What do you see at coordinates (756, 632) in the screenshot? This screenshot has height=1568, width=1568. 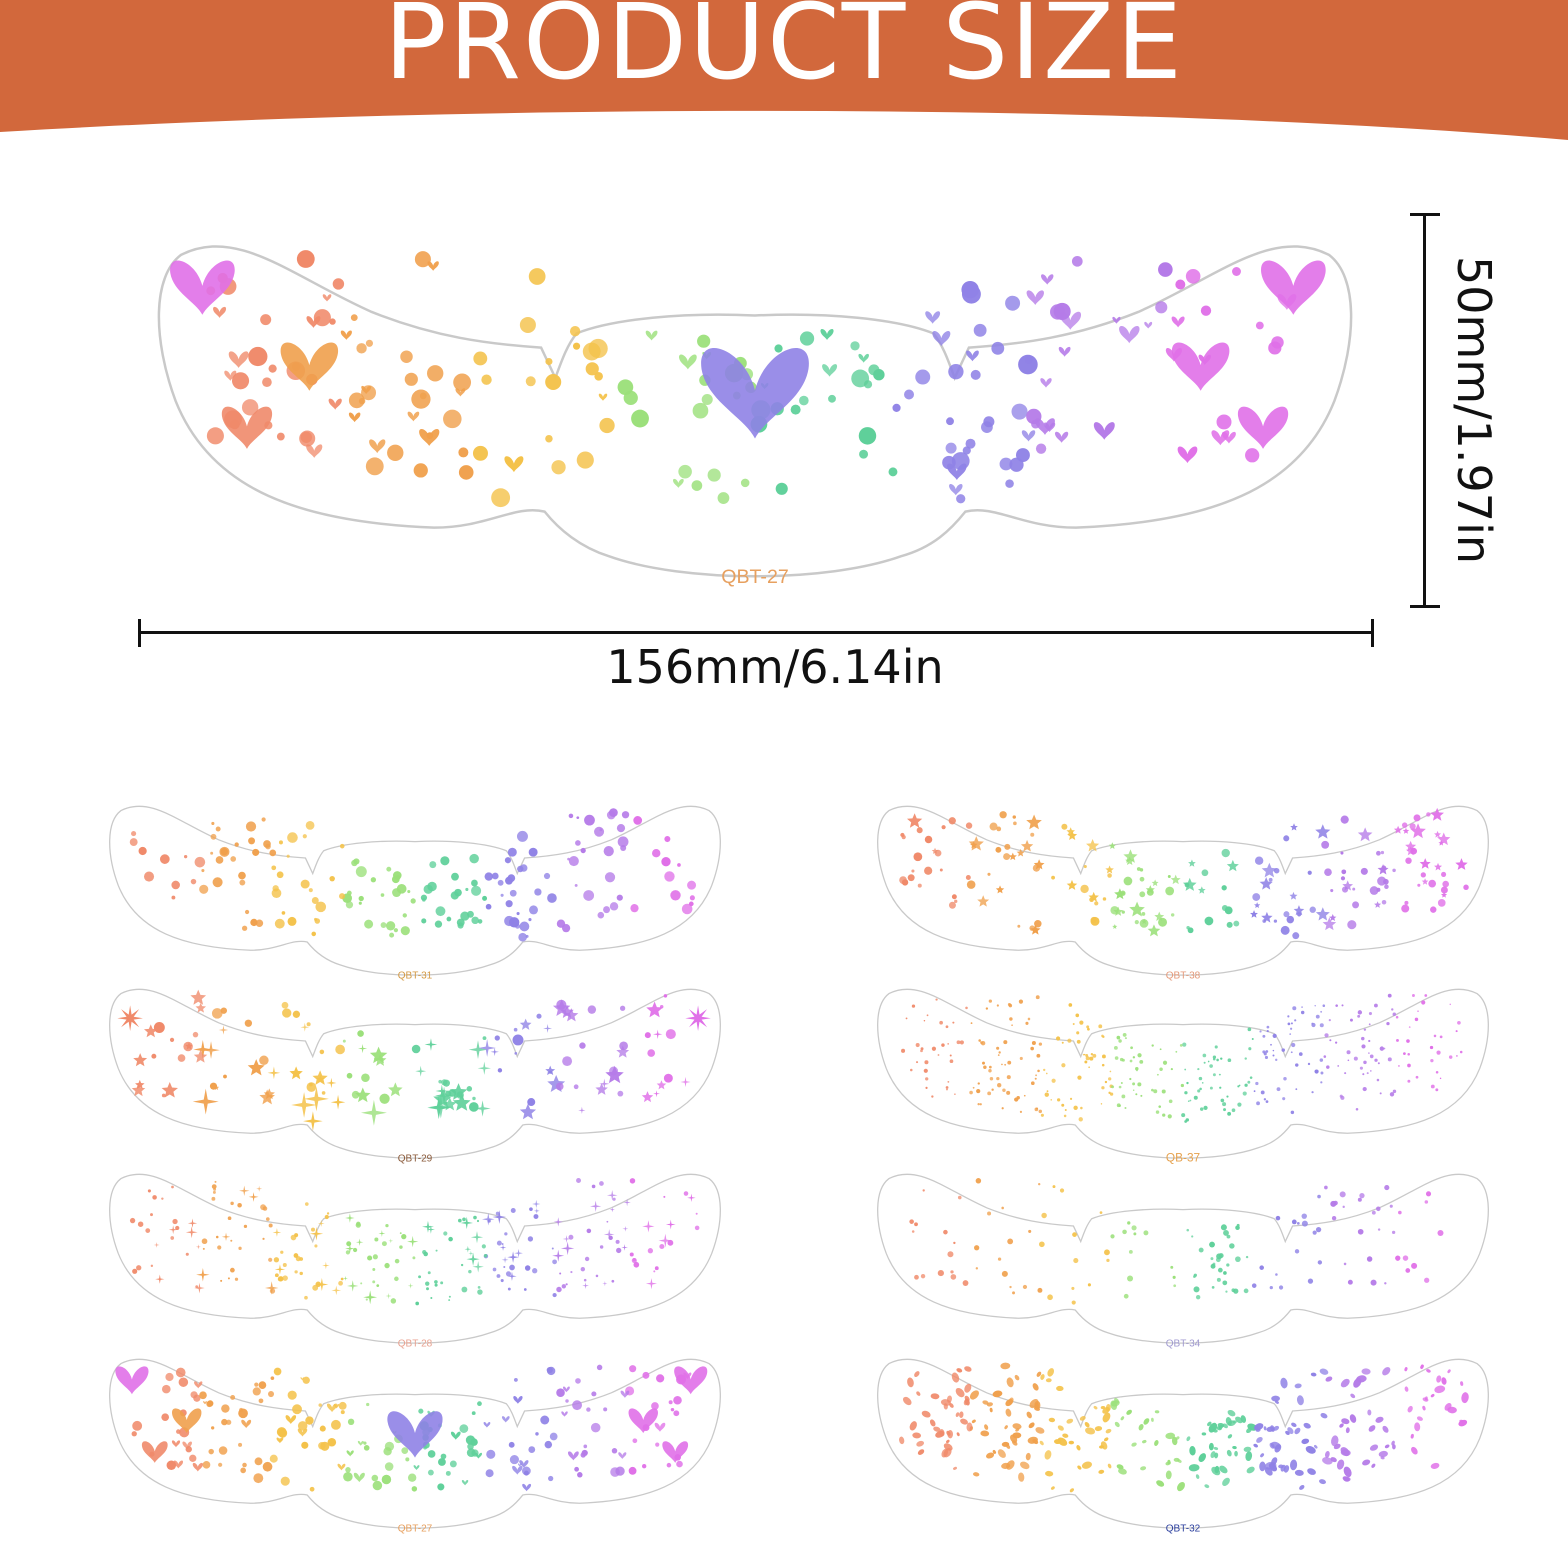 I see `width-dimension-line` at bounding box center [756, 632].